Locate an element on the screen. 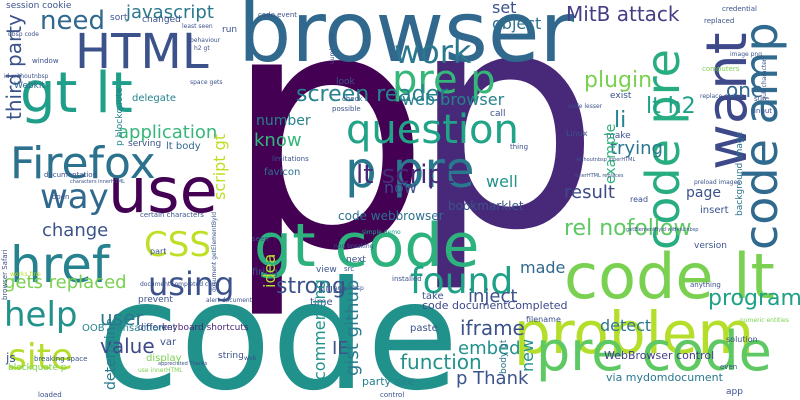 This screenshot has height=400, width=800. word: version is located at coordinates (710, 246).